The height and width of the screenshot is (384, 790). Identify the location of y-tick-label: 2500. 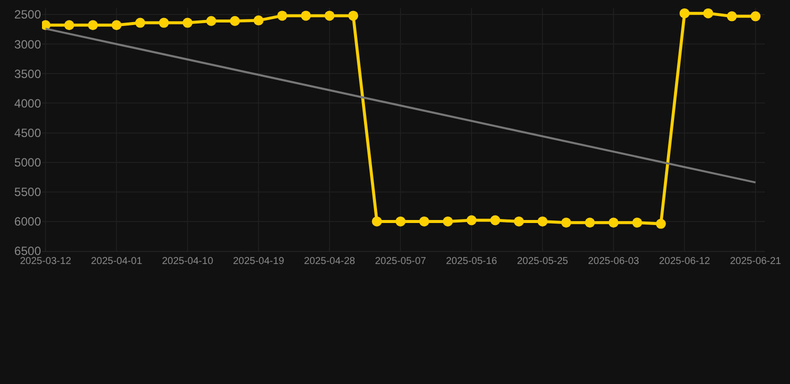
(28, 15).